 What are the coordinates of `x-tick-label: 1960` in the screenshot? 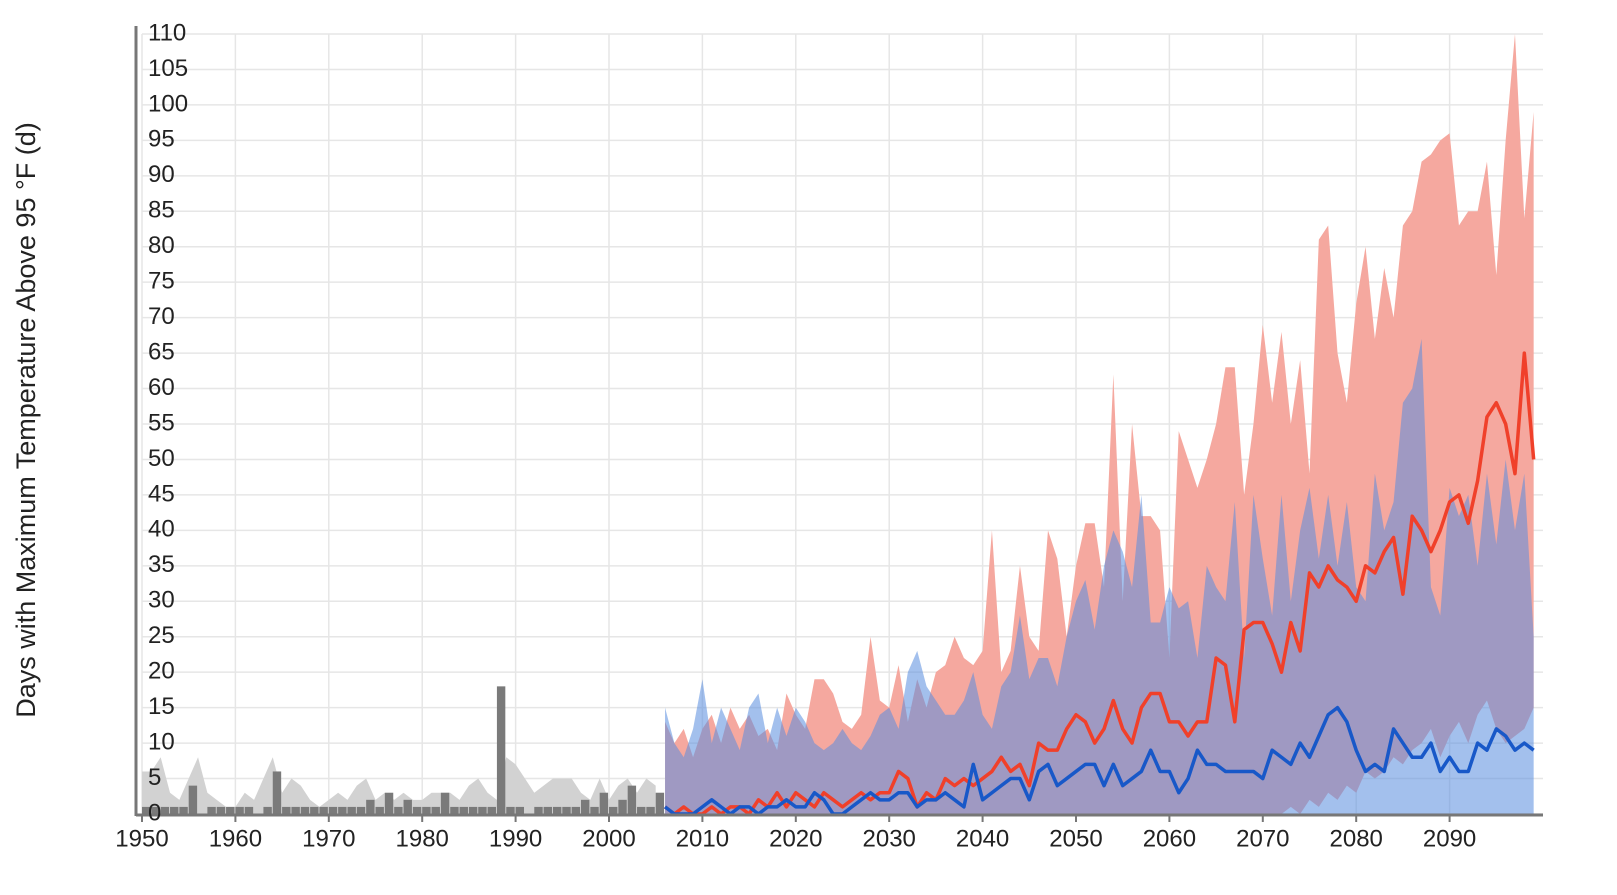 It's located at (235, 838).